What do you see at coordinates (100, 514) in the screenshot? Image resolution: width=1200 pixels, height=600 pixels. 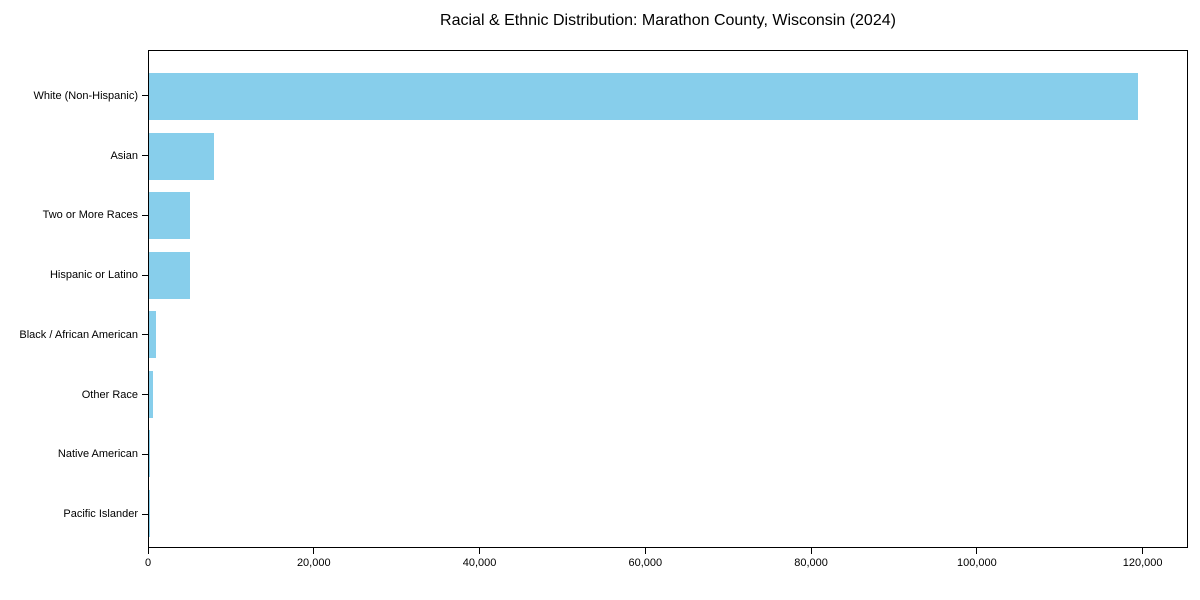 I see `y-axis-label: Pacific Islander` at bounding box center [100, 514].